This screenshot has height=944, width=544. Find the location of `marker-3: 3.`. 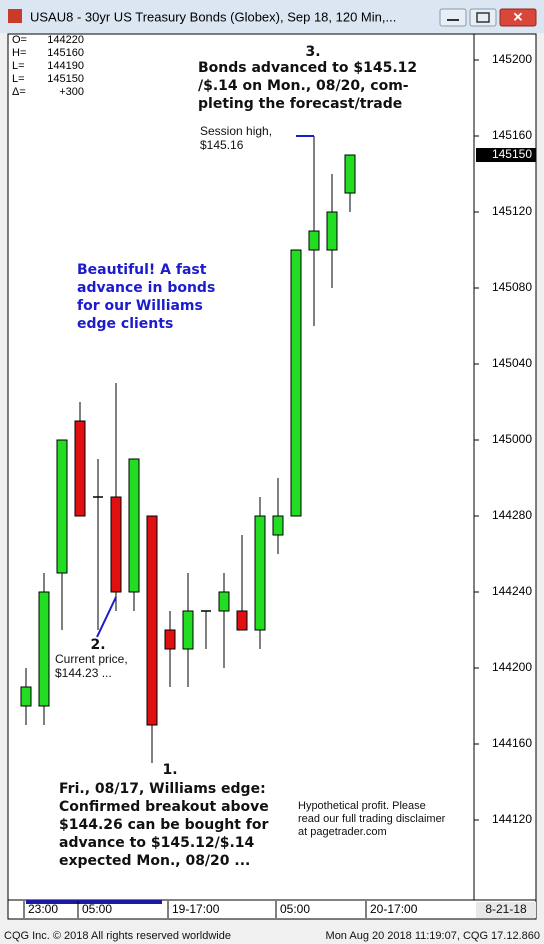

marker-3: 3. is located at coordinates (312, 52).